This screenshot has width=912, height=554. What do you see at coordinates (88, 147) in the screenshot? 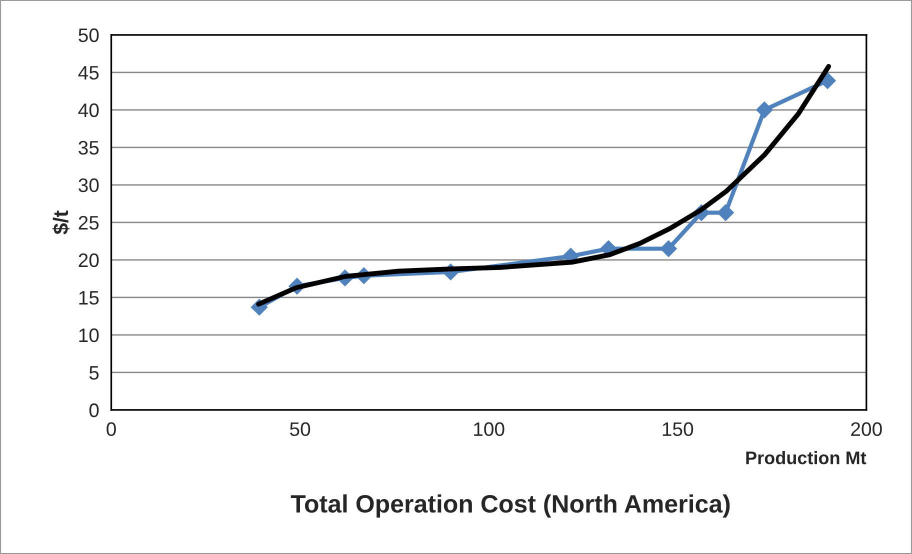
I see `y-tick-label: 35` at bounding box center [88, 147].